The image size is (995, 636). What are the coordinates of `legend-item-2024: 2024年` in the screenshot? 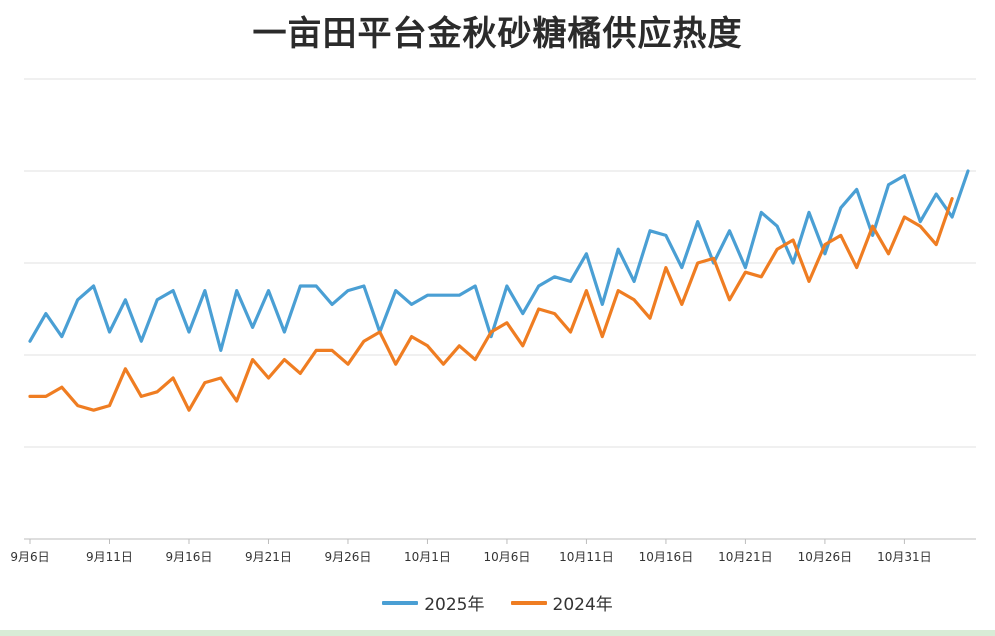 It's located at (561, 602).